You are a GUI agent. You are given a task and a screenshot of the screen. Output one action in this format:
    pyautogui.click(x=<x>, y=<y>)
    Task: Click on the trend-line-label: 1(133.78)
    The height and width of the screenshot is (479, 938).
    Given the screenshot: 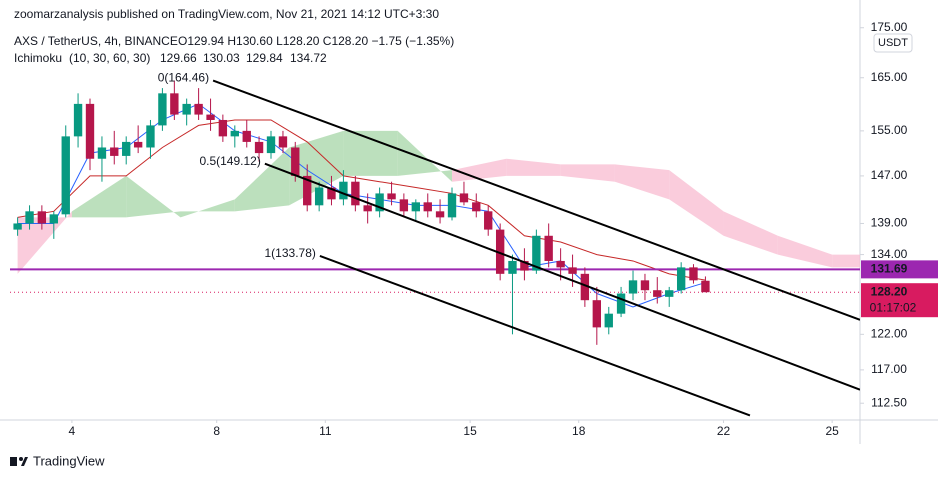 What is the action you would take?
    pyautogui.click(x=290, y=253)
    